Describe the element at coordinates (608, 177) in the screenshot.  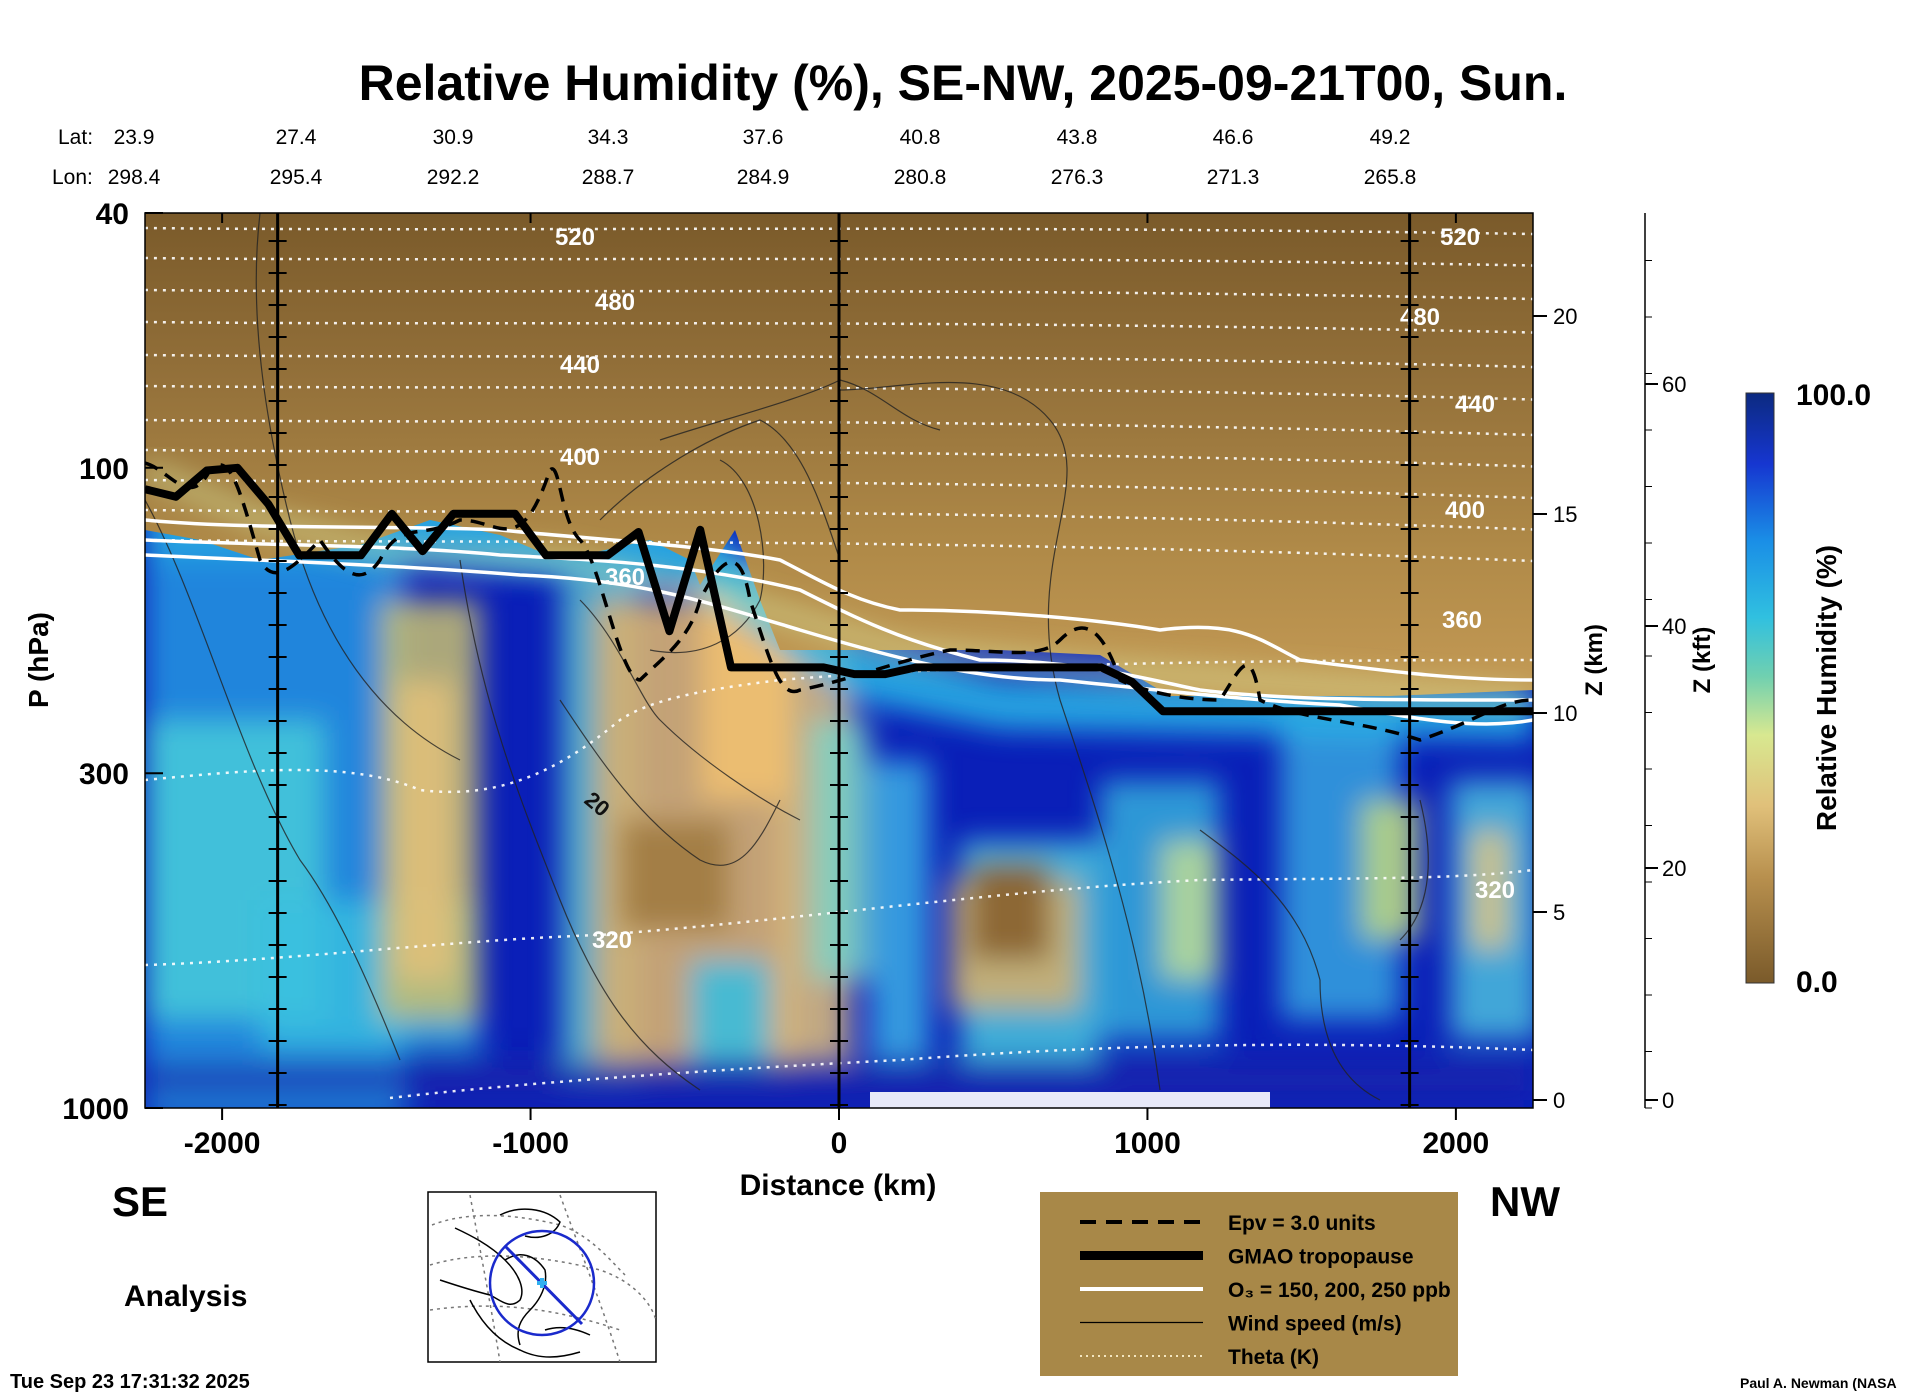
I see `lon-value: 288.7` at that location.